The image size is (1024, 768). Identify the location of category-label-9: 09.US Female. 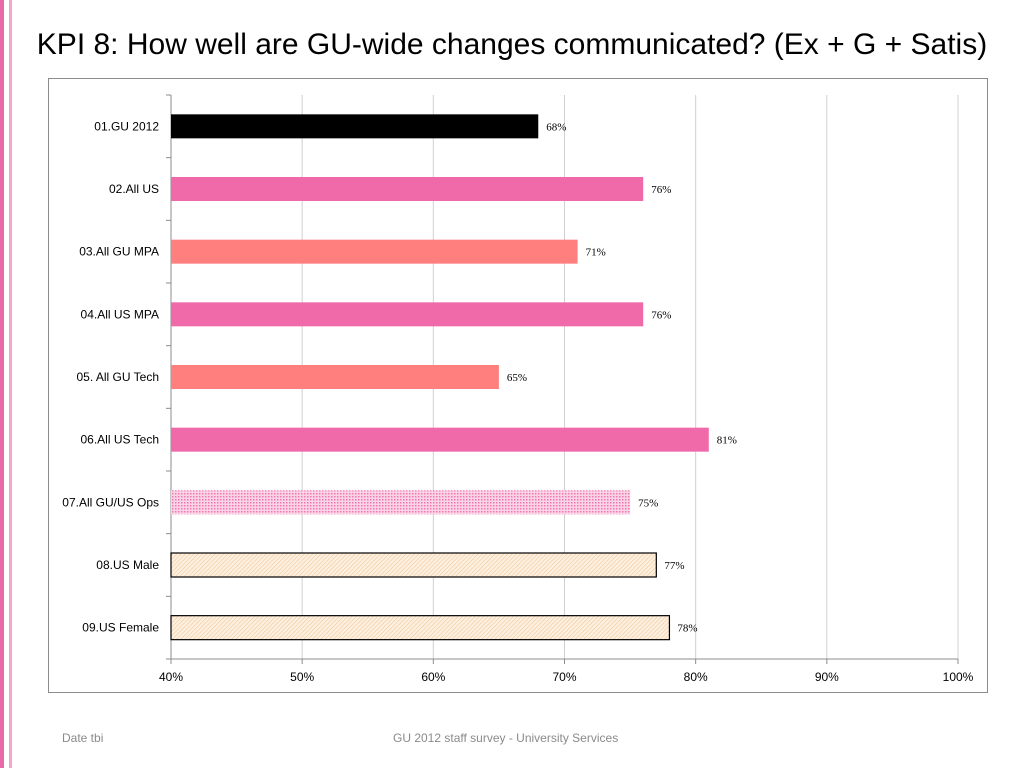
(120, 628).